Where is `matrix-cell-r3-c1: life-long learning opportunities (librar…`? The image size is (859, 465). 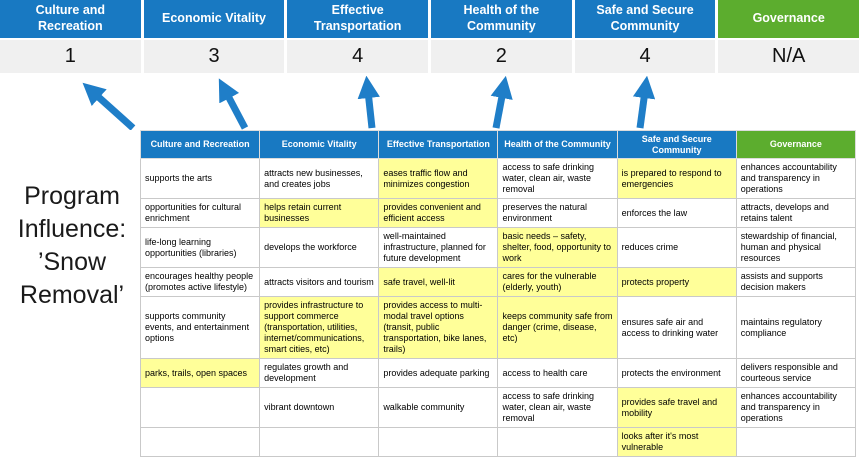 matrix-cell-r3-c1: life-long learning opportunities (librar… is located at coordinates (200, 247).